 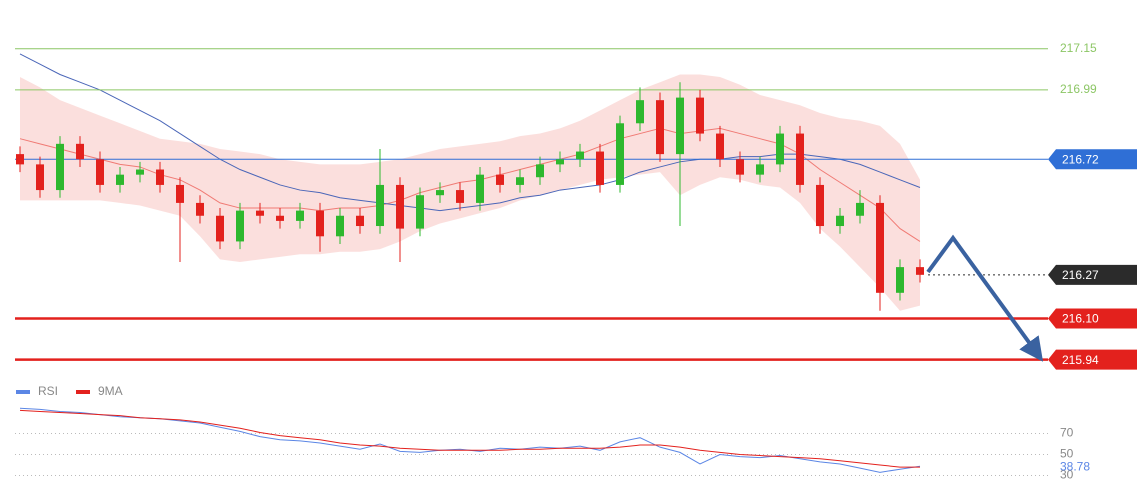 What do you see at coordinates (1067, 475) in the screenshot?
I see `y-tick-label: 30` at bounding box center [1067, 475].